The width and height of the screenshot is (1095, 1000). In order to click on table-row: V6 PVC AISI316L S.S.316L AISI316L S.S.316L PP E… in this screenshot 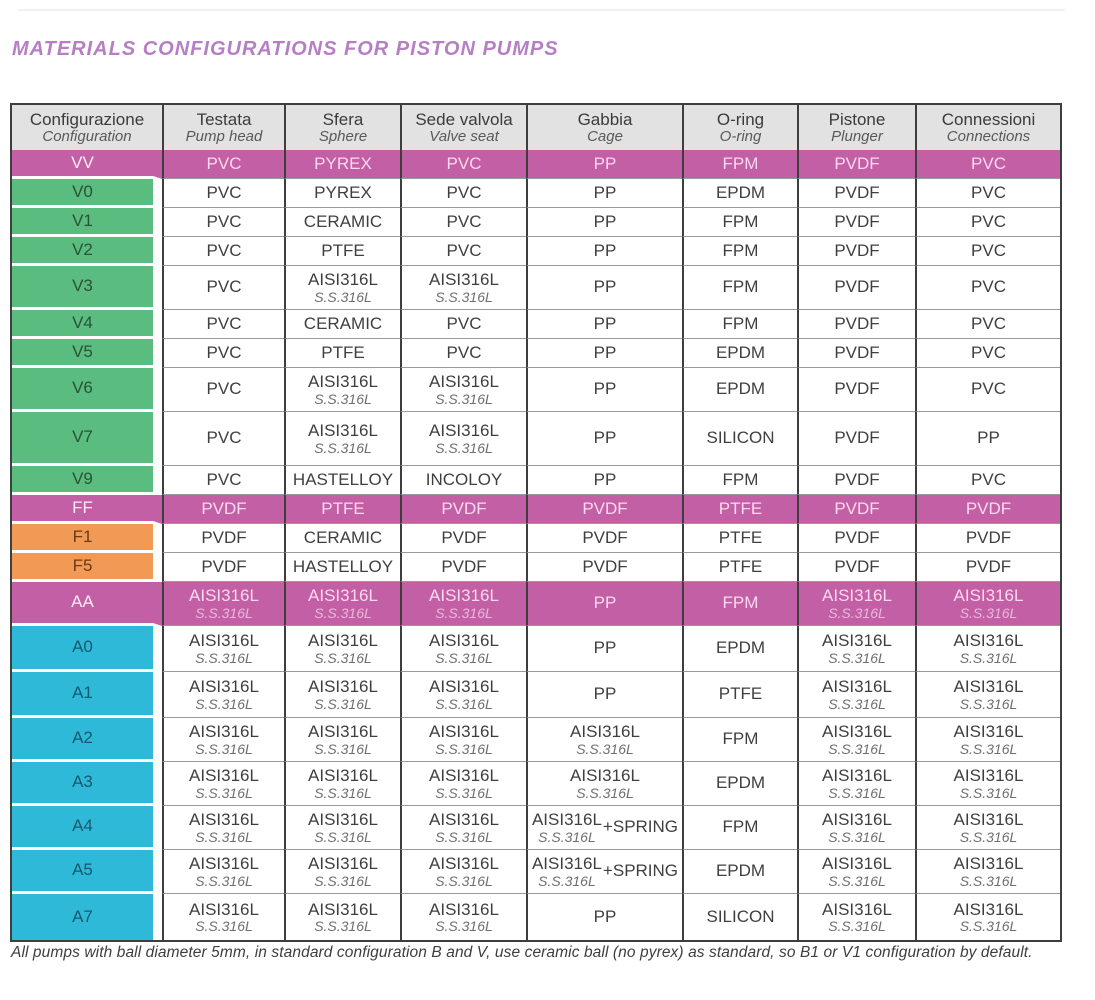, I will do `click(536, 390)`.